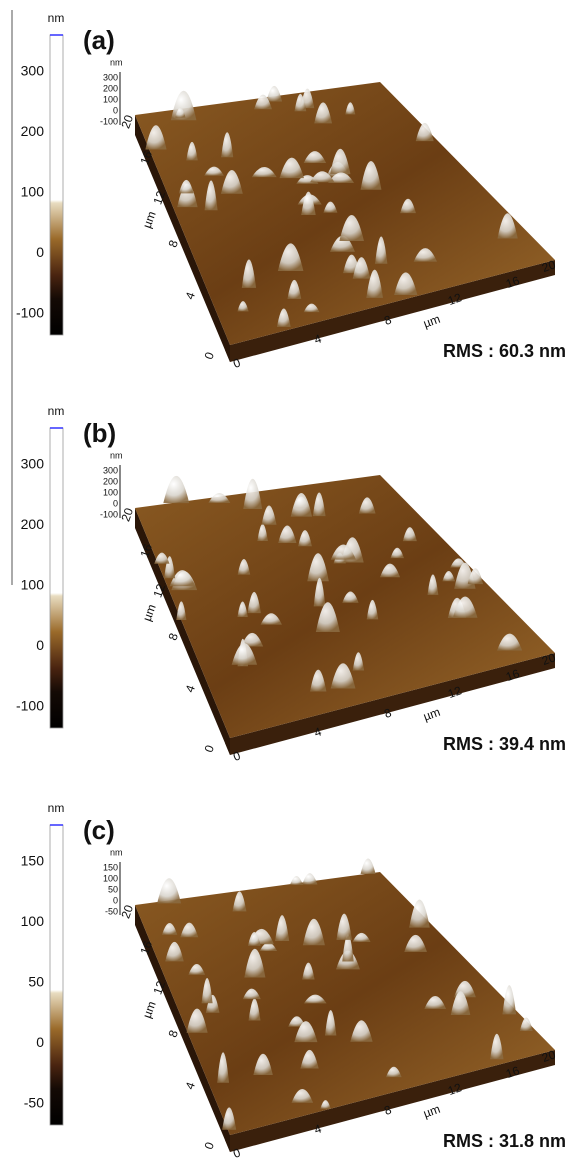 The height and width of the screenshot is (1158, 579). What do you see at coordinates (159, 591) in the screenshot?
I see `y-tick-label: 12` at bounding box center [159, 591].